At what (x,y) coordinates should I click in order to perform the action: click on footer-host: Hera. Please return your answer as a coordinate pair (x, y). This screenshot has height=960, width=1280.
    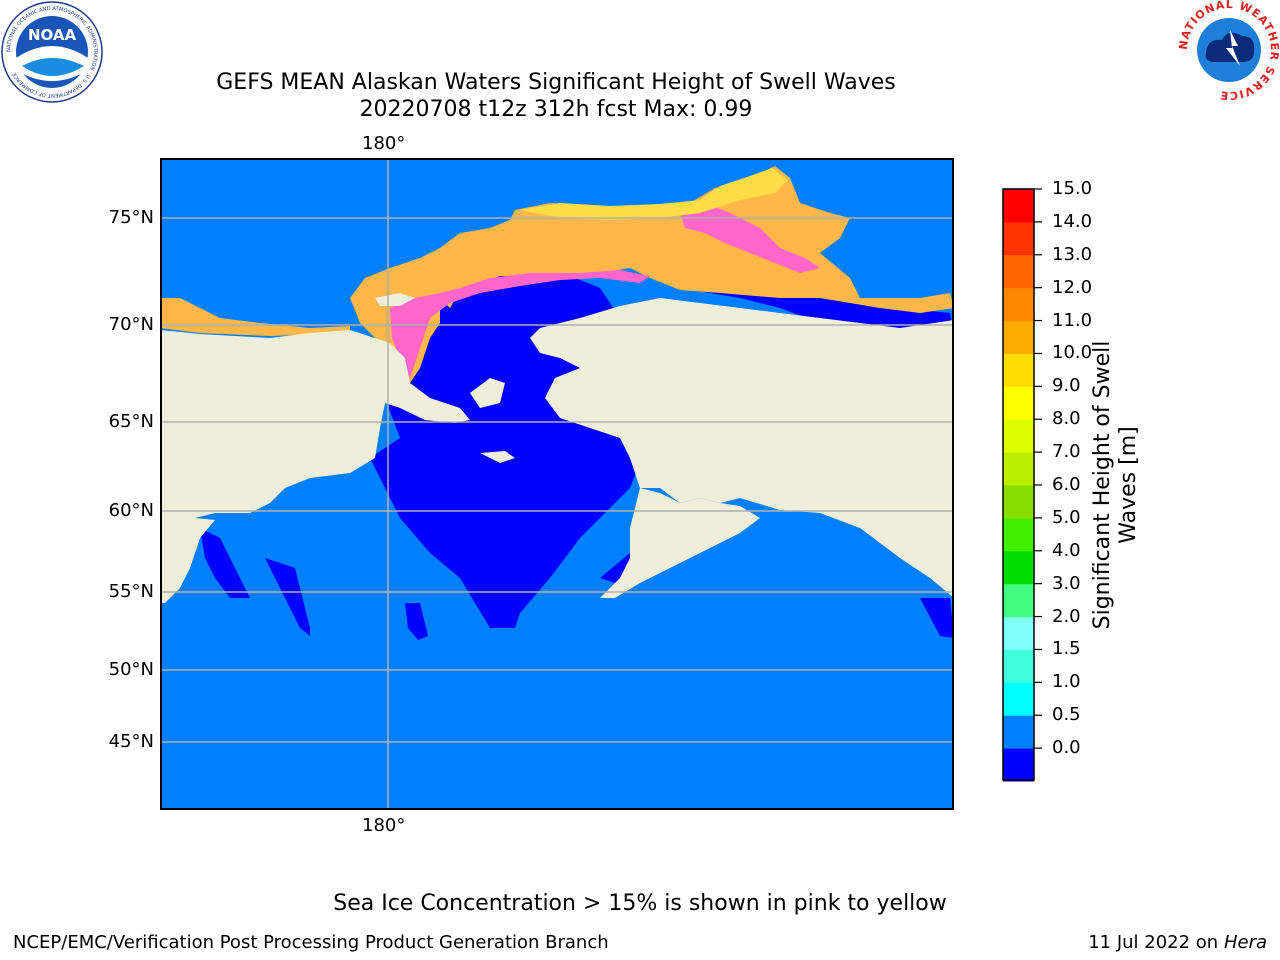
    Looking at the image, I should click on (1245, 942).